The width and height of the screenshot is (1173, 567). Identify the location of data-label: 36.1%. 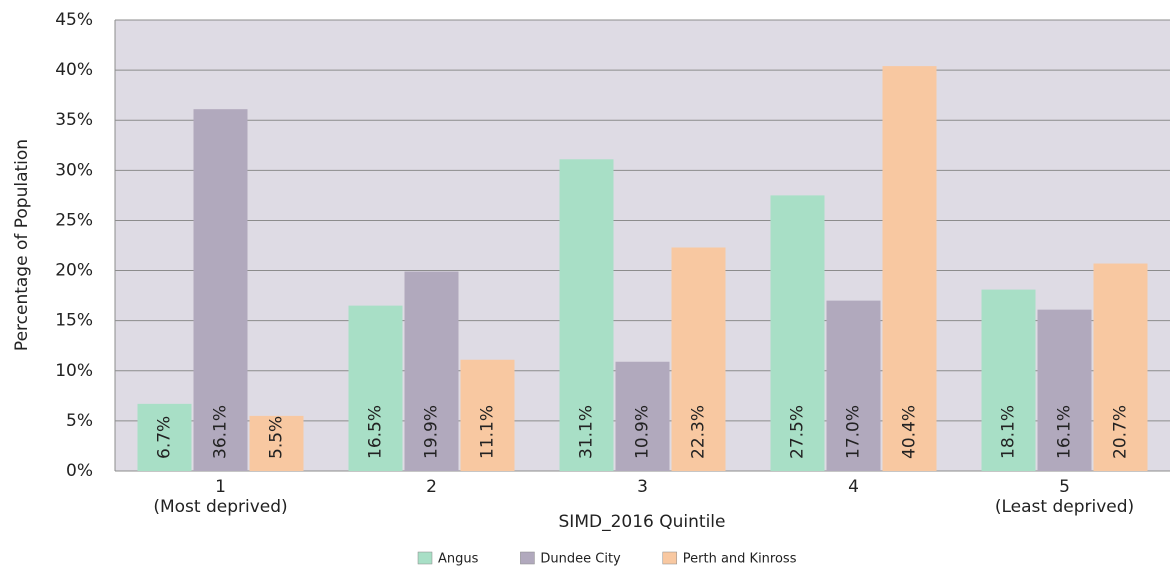
(221, 432).